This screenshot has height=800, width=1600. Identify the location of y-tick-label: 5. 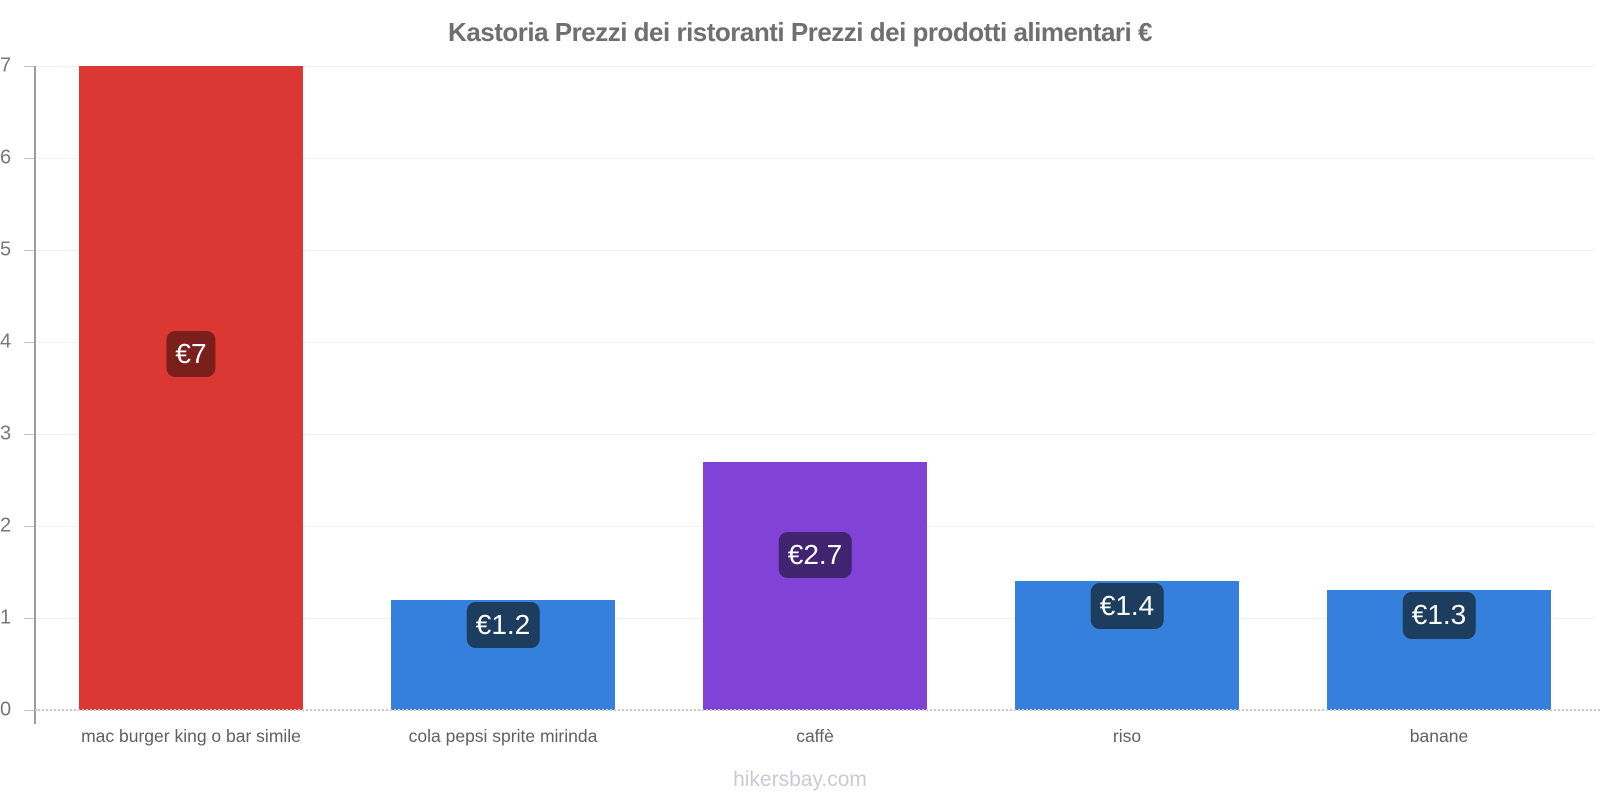
(6, 249).